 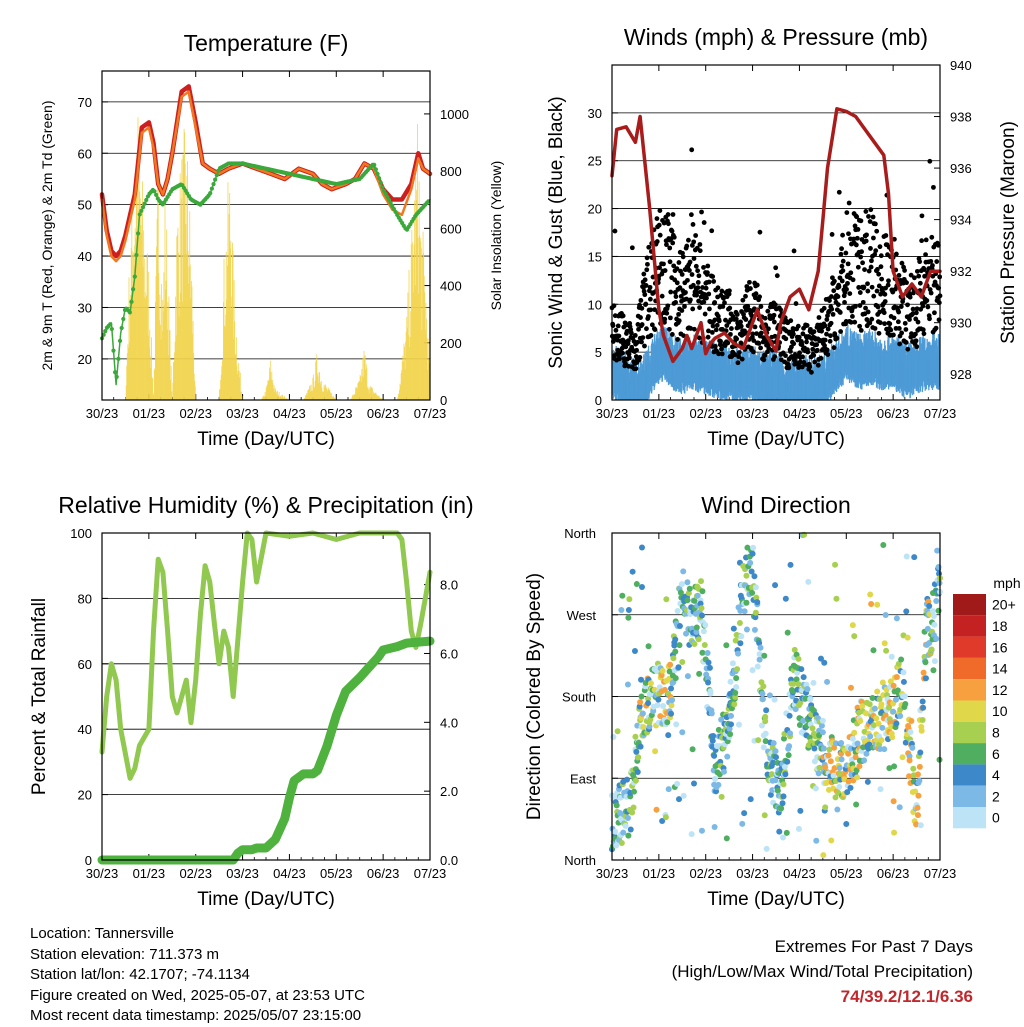 I want to click on y2-tick-label: 800, so click(x=451, y=171).